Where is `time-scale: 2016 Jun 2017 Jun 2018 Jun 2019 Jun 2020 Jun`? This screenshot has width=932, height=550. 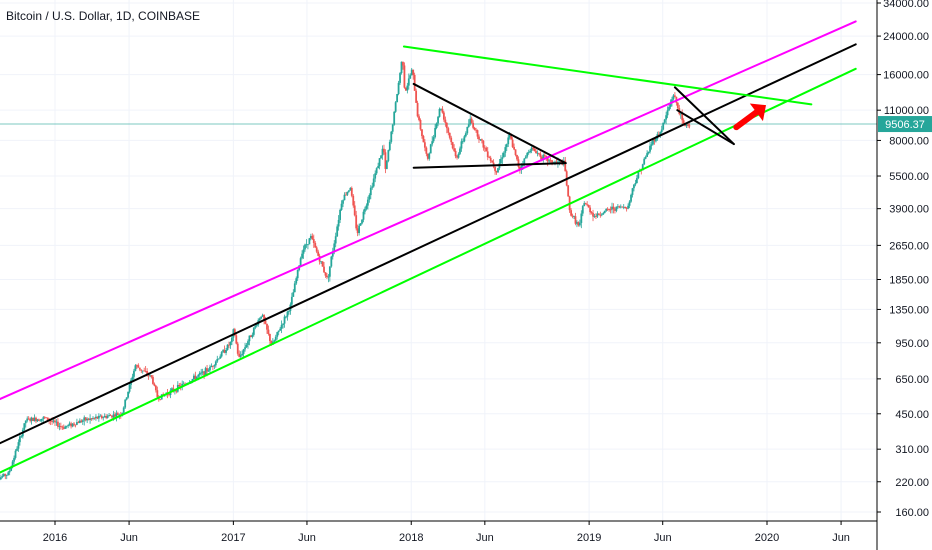
time-scale: 2016 Jun 2017 Jun 2018 Jun 2019 Jun 2020 Jun is located at coordinates (446, 532).